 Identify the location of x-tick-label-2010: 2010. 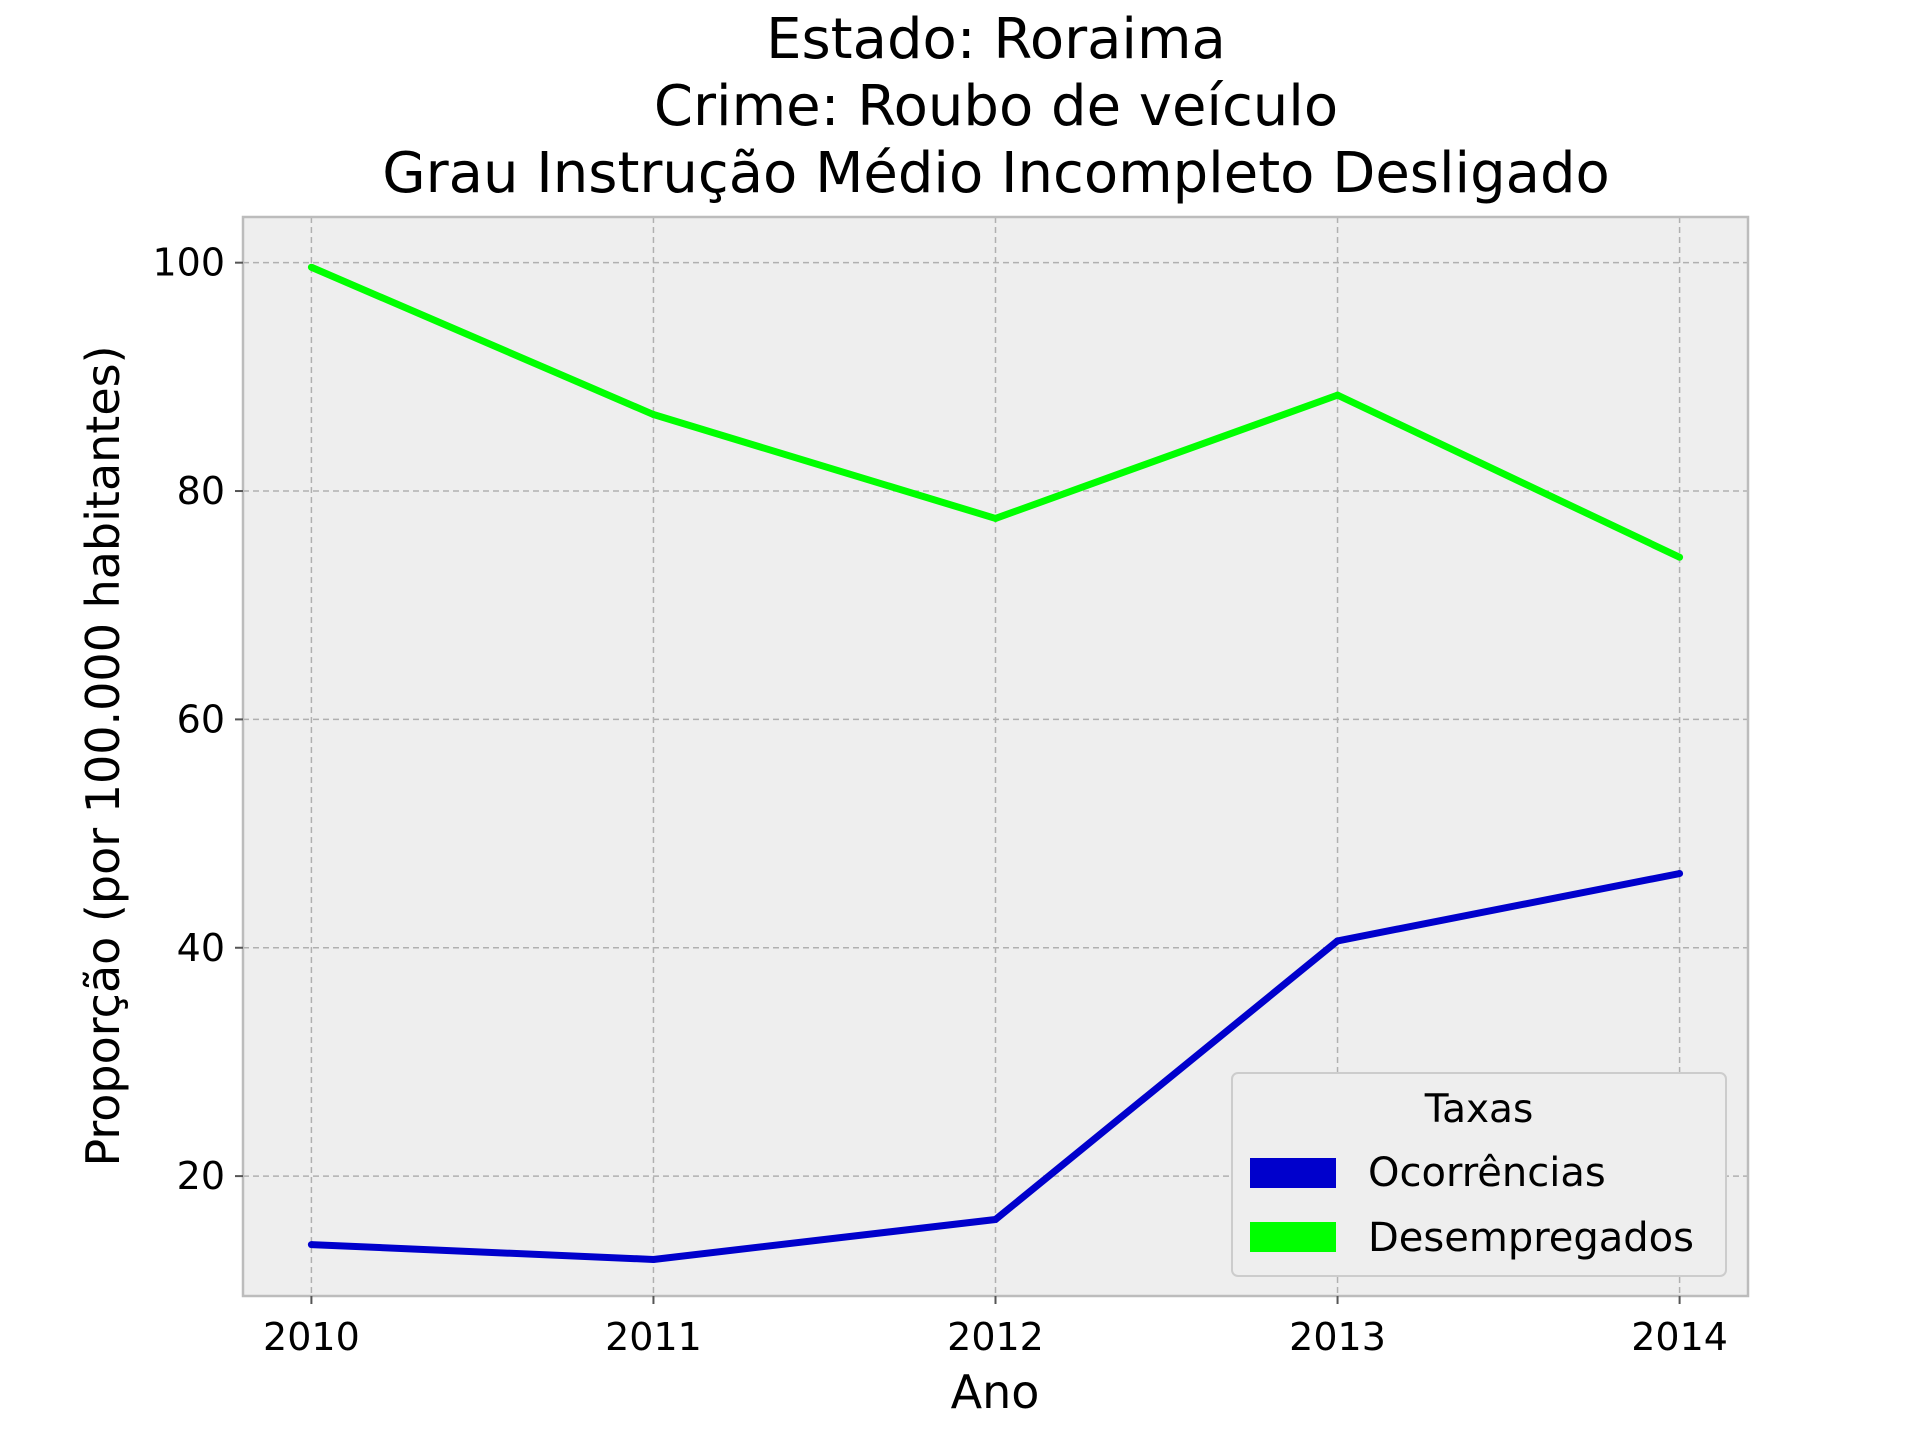
(311, 1337).